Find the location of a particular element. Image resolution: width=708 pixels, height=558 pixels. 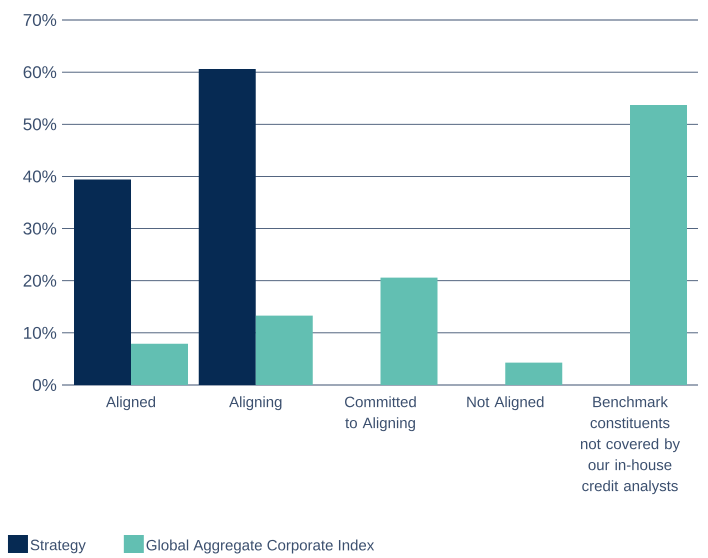

y-tick-label: 60% is located at coordinates (40, 72).